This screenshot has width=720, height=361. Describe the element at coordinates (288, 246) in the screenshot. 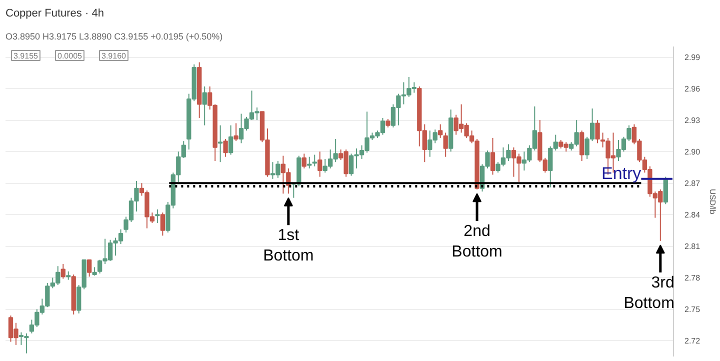

I see `annotation: 1st Bottom` at that location.